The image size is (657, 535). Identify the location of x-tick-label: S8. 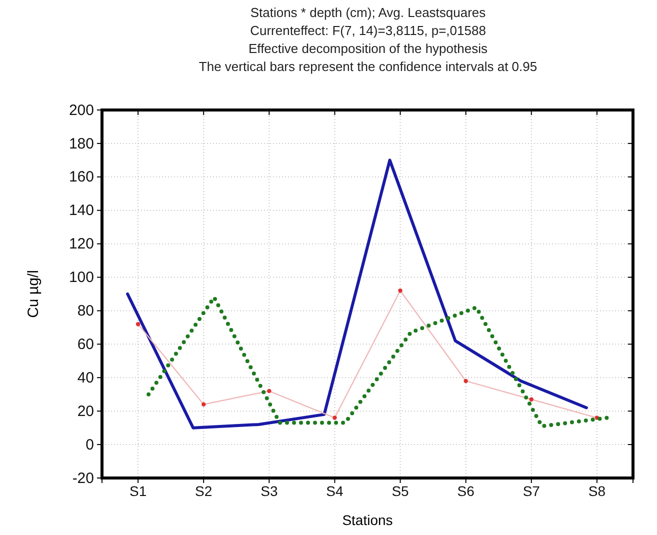
(597, 490).